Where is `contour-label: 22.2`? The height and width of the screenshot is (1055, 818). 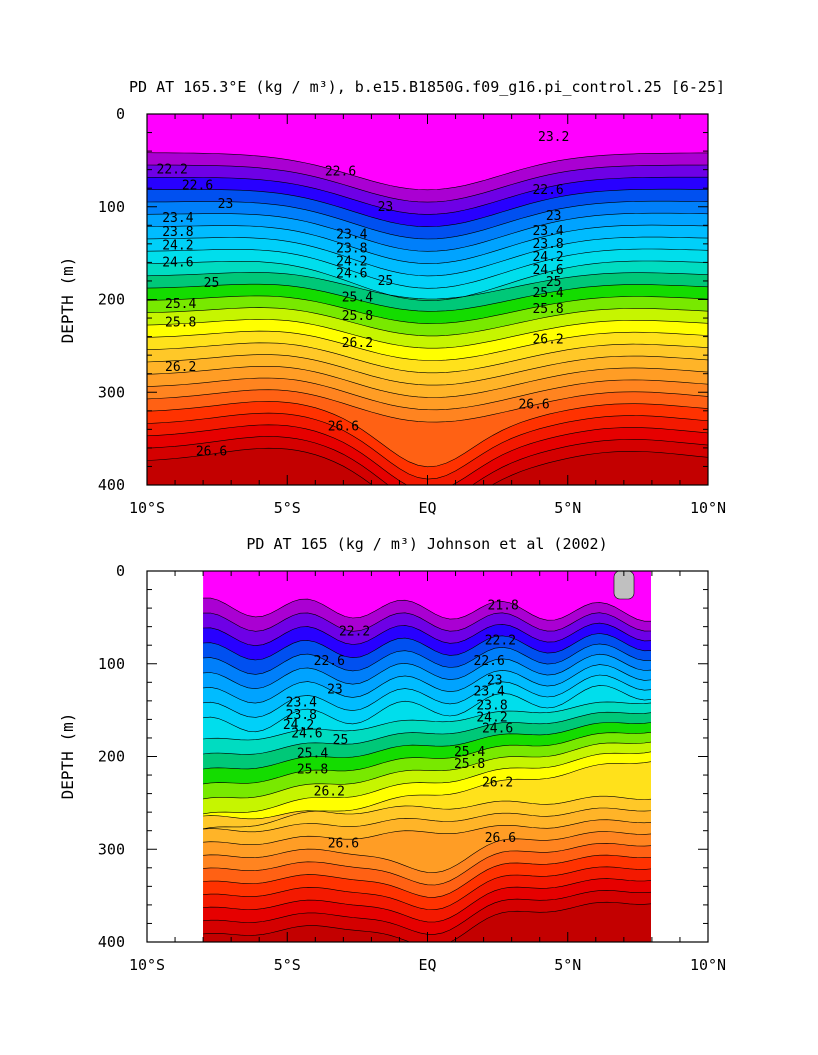
contour-label: 22.2 is located at coordinates (354, 631).